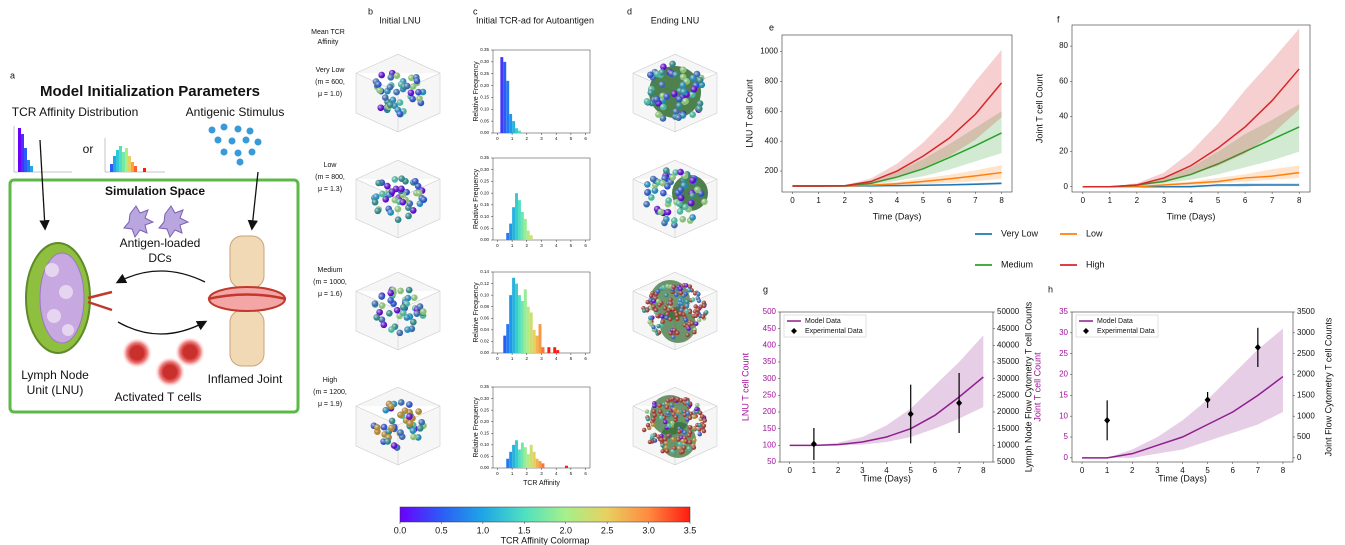  I want to click on text: Antigenic Stimulus, so click(235, 112).